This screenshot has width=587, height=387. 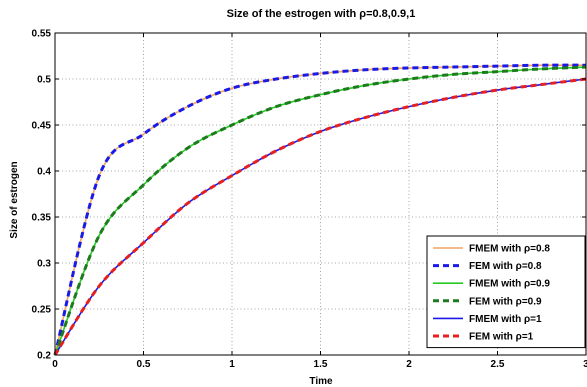 I want to click on legend-box, so click(x=506, y=292).